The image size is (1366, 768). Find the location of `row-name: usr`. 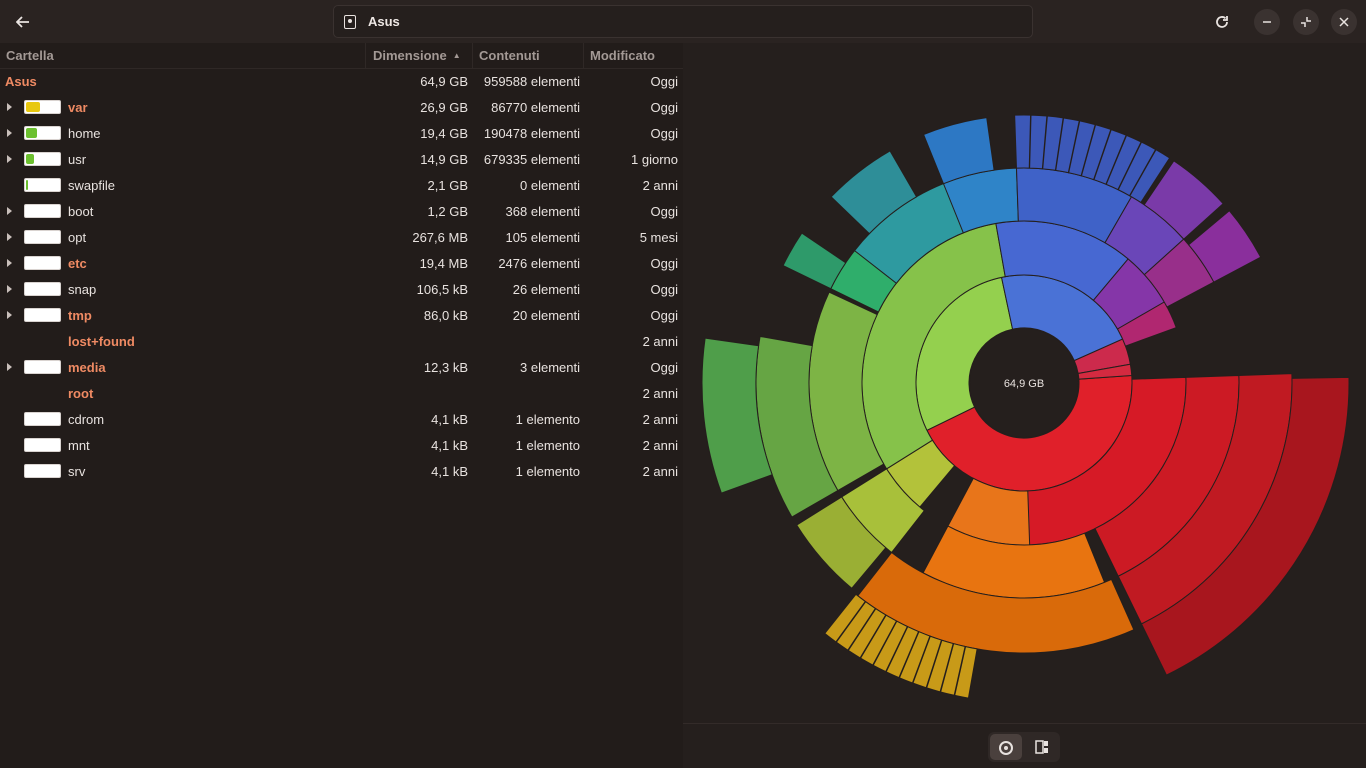

row-name: usr is located at coordinates (77, 159).